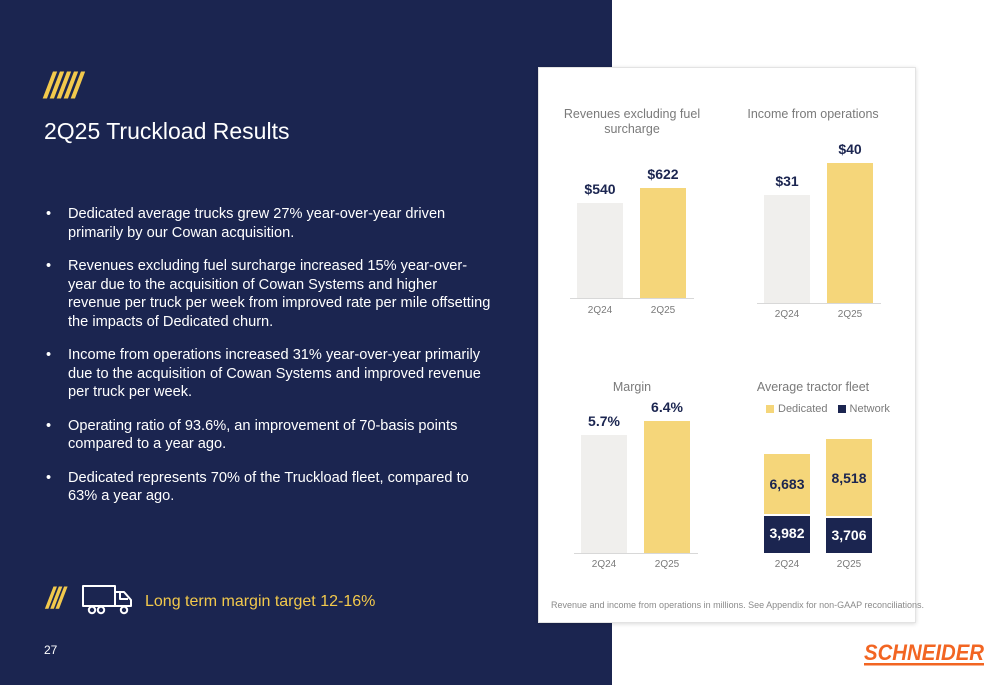 Image resolution: width=1000 pixels, height=685 pixels. Describe the element at coordinates (667, 407) in the screenshot. I see `value-label-margin-2q25: 6.4%` at that location.